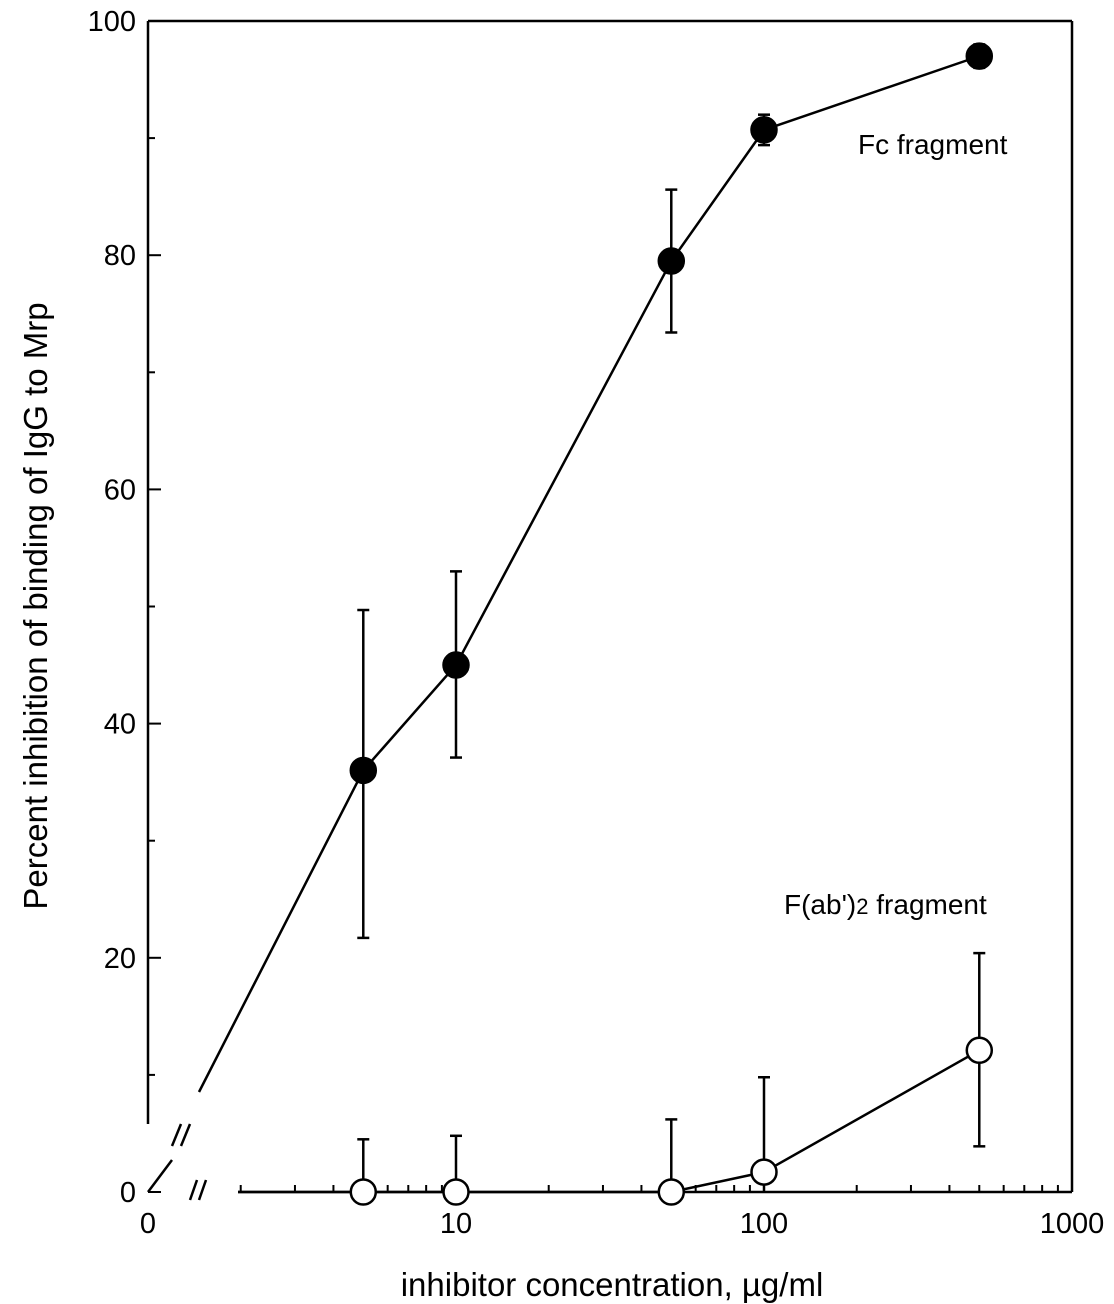 The height and width of the screenshot is (1304, 1114). I want to click on y-tick-label: 80, so click(120, 256).